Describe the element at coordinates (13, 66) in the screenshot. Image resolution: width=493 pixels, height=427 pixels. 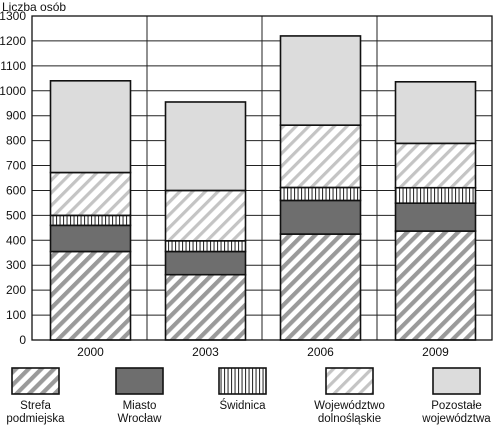
I see `y-tick-label: 1100` at that location.